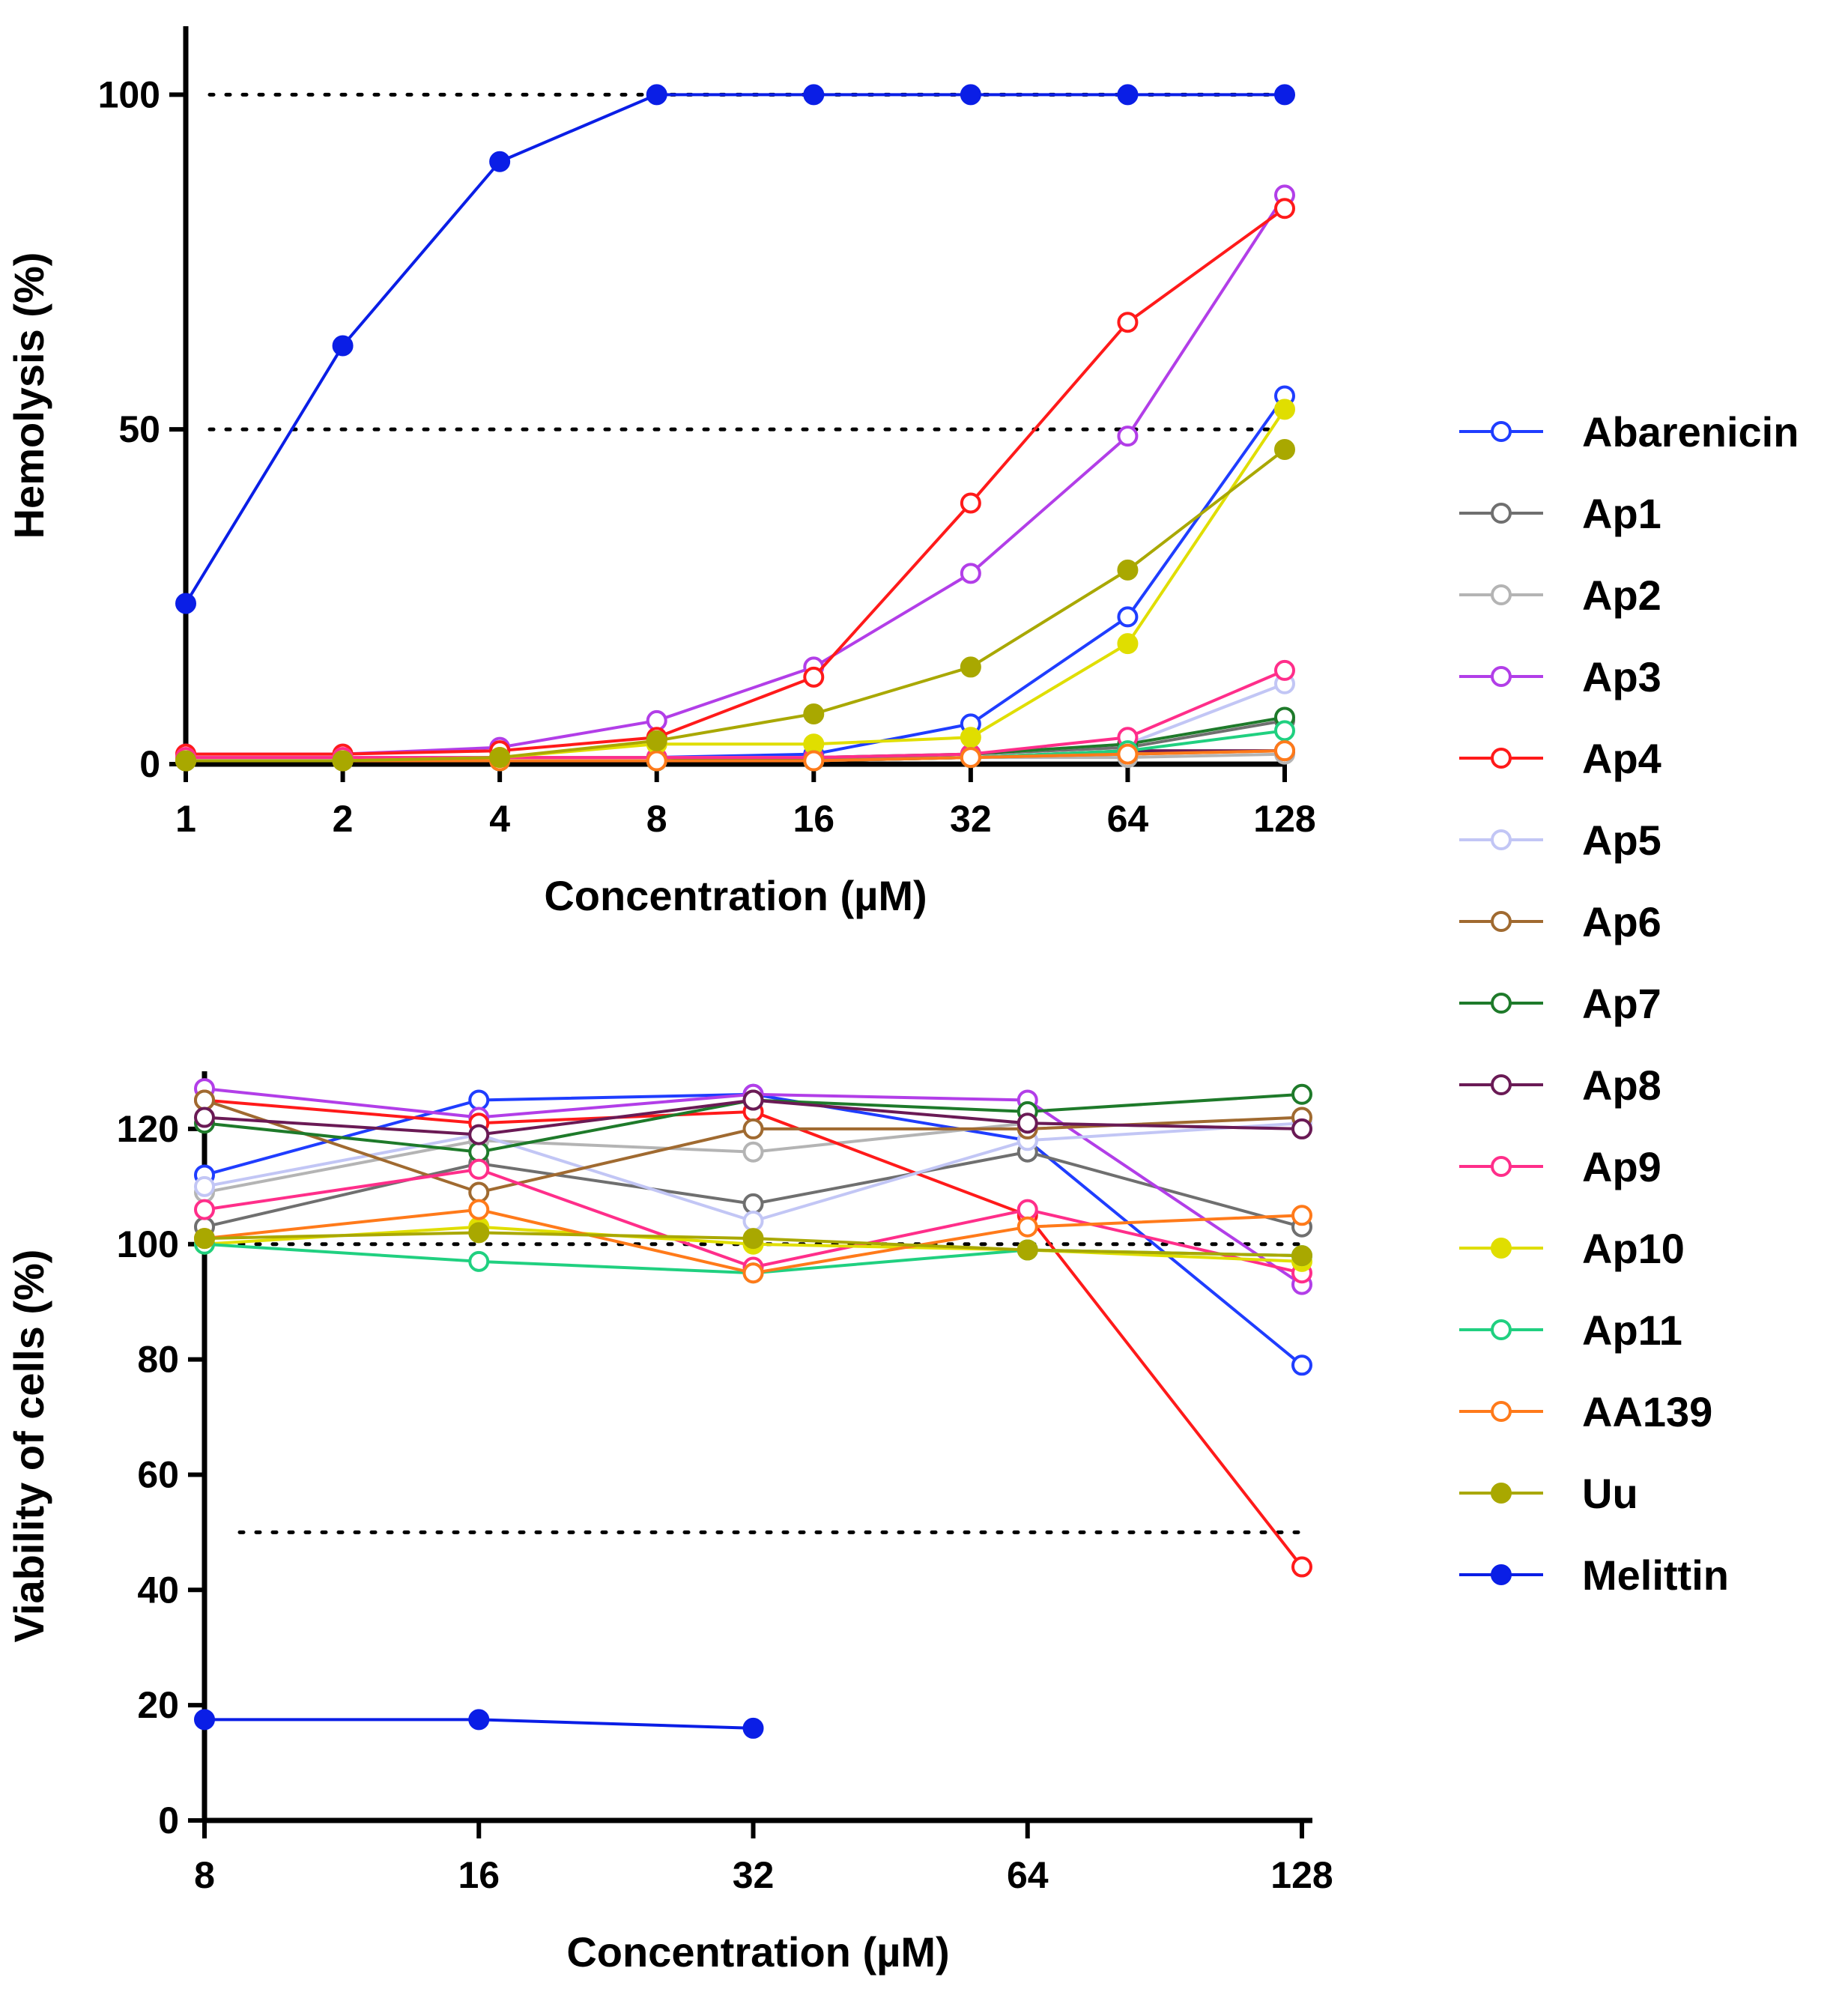  I want to click on x-tick-label: 2, so click(343, 819).